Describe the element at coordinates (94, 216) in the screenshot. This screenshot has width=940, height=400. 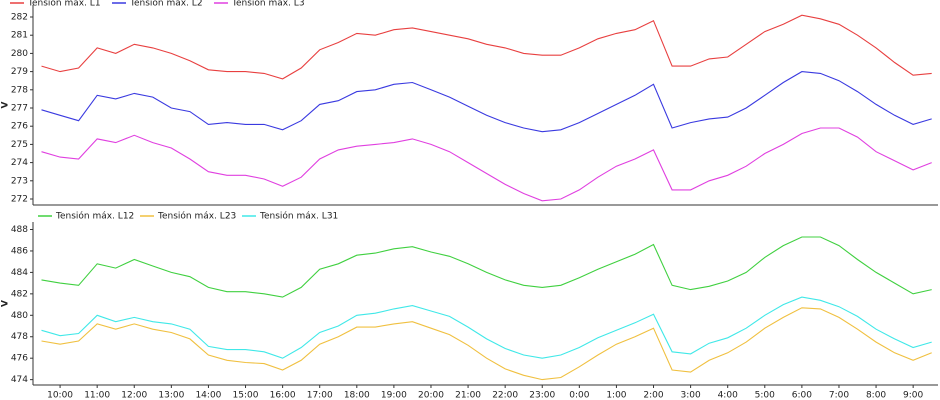
I see `legend-label: Tensión máx. L12` at that location.